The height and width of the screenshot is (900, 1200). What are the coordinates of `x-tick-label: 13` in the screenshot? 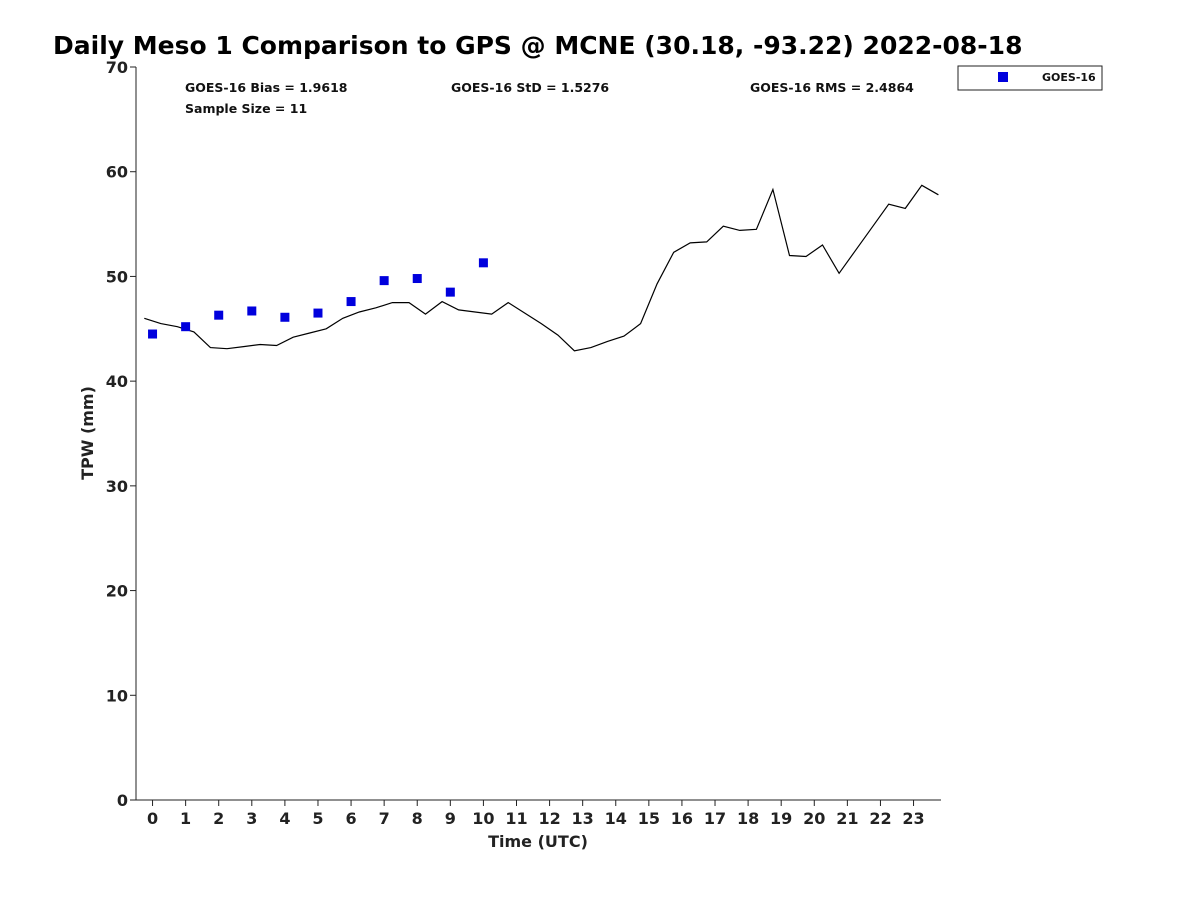 It's located at (583, 818).